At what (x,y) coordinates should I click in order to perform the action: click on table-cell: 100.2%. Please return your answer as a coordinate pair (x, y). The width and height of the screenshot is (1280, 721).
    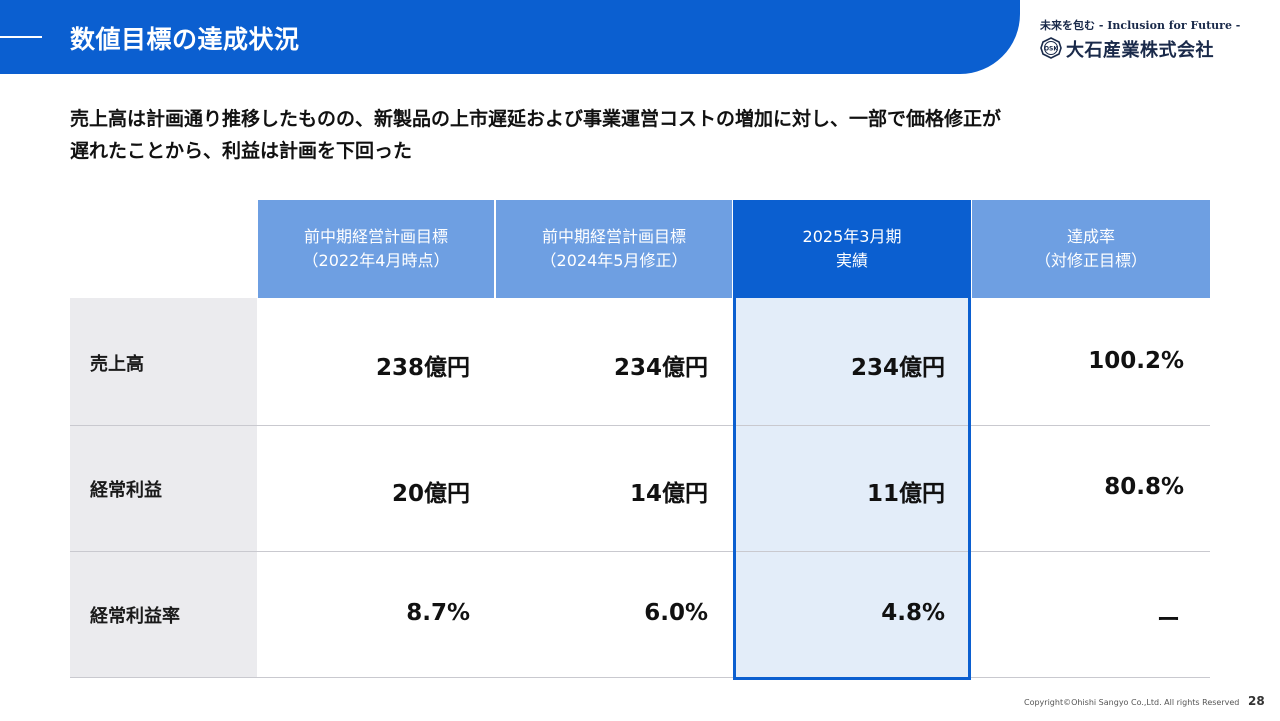
    Looking at the image, I should click on (1136, 361).